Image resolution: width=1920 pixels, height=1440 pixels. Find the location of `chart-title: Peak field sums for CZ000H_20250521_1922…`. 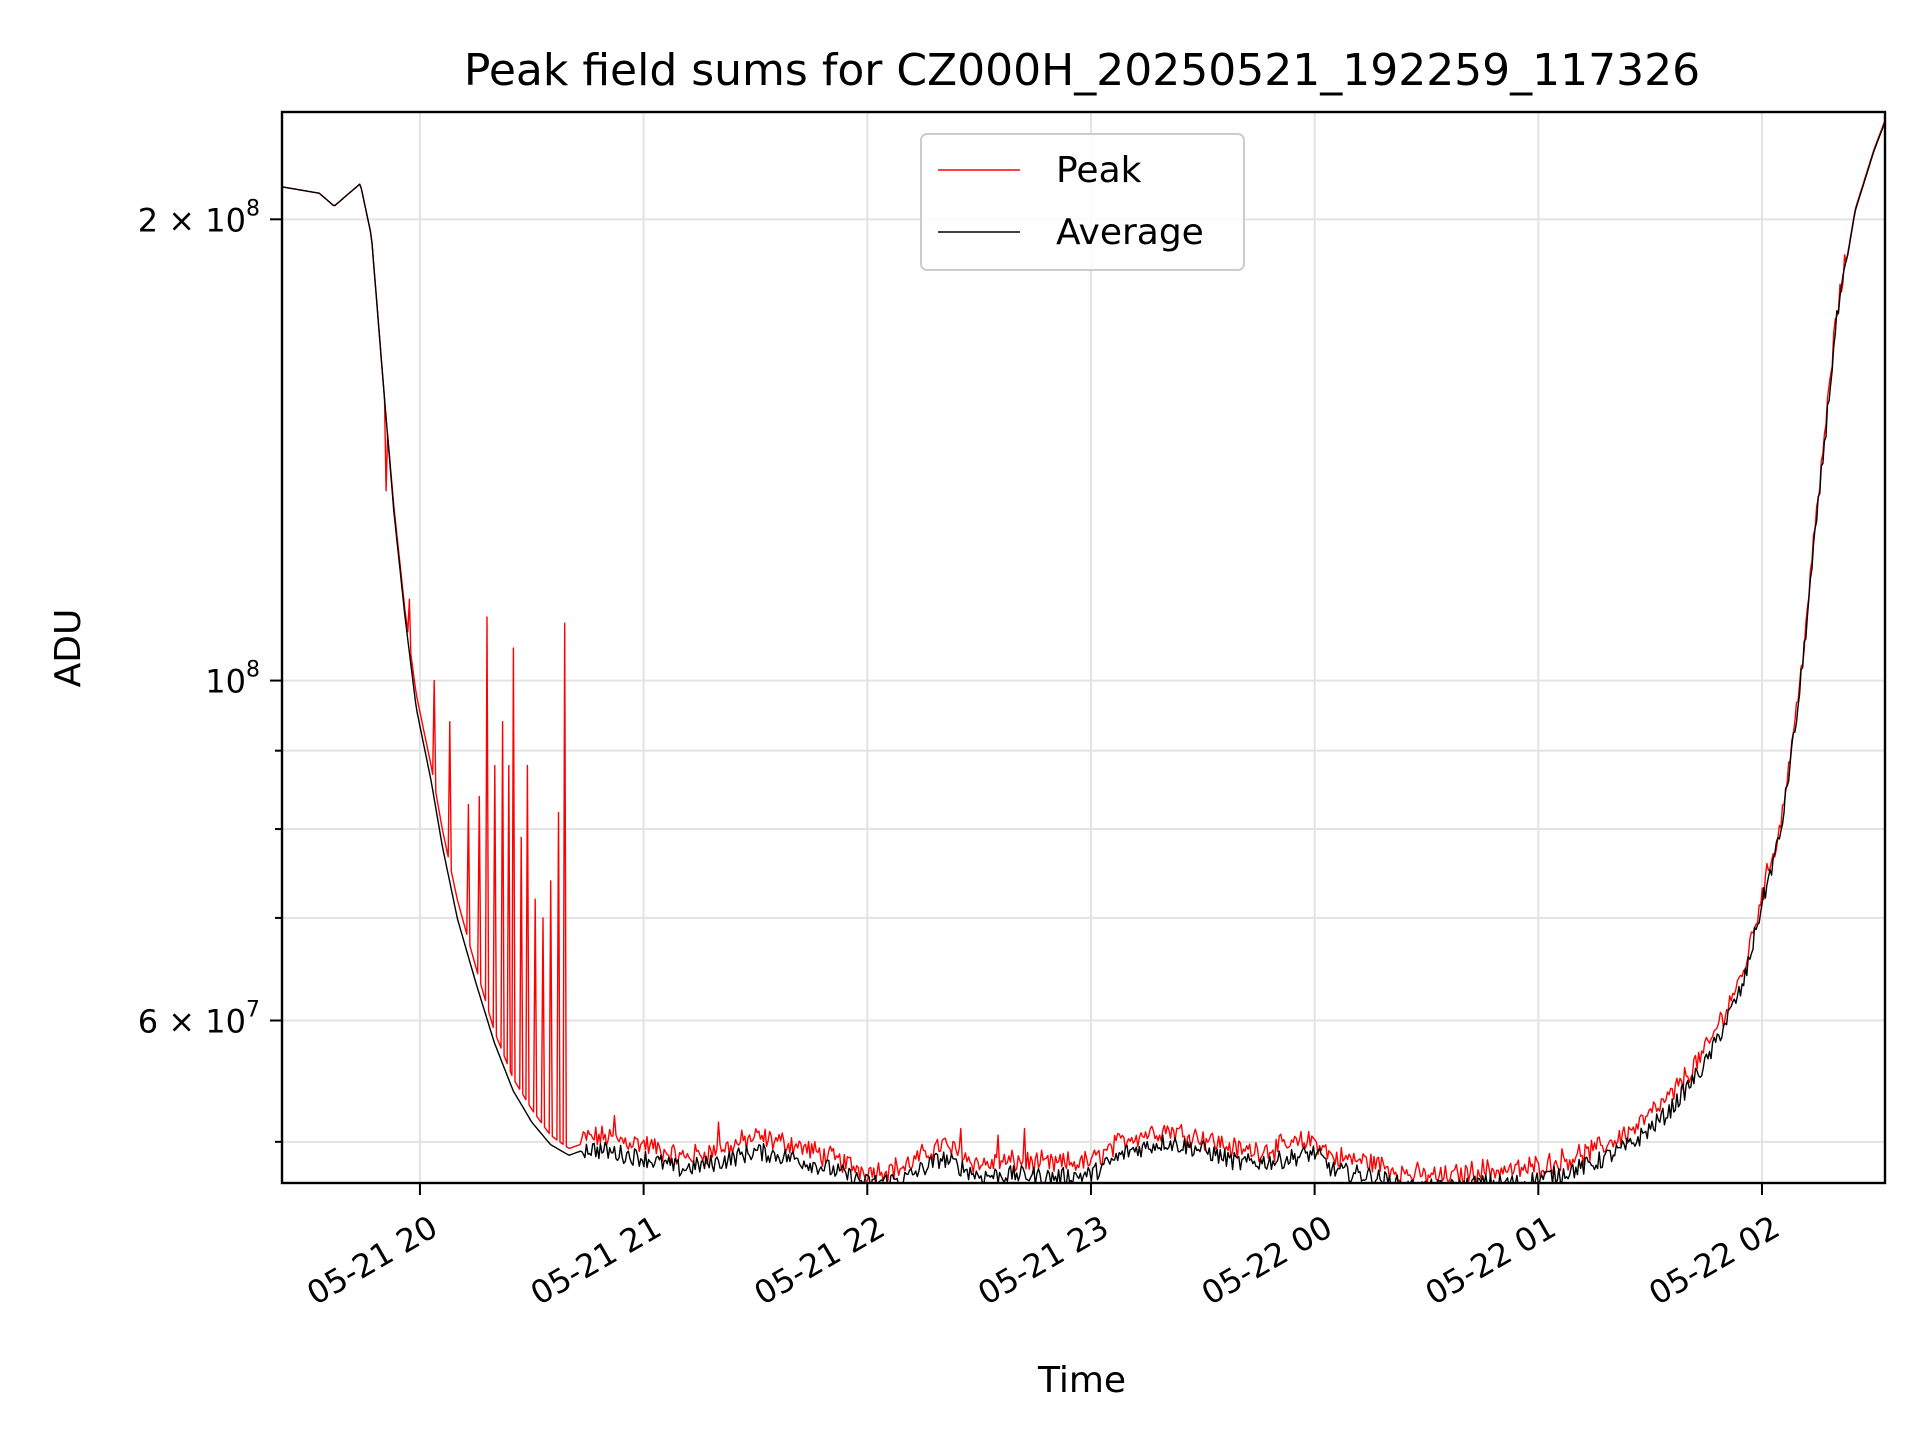

chart-title: Peak field sums for CZ000H_20250521_1922… is located at coordinates (1082, 70).